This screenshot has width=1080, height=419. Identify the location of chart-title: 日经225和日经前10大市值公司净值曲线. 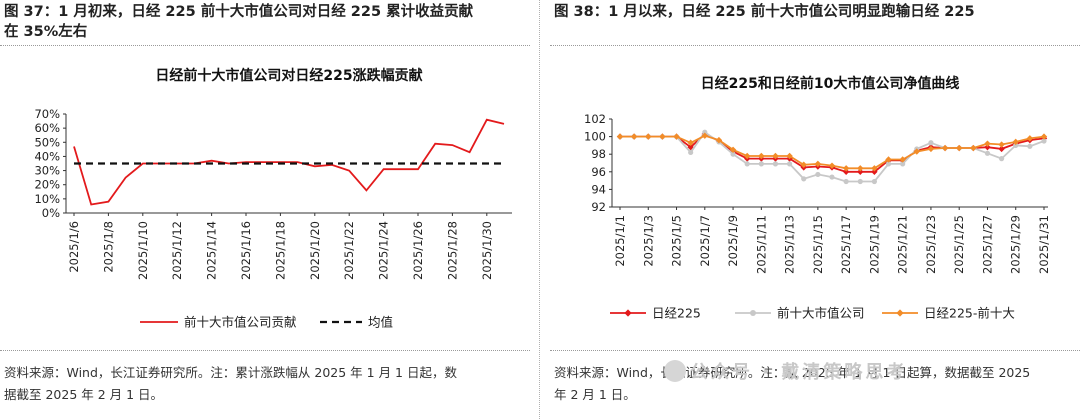
(830, 83).